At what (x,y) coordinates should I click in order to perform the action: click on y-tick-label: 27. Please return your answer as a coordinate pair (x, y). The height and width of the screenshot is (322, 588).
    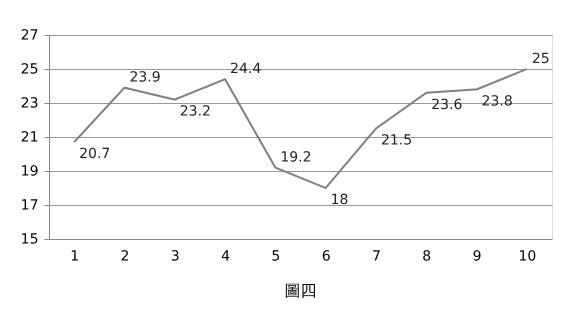
    Looking at the image, I should click on (29, 36).